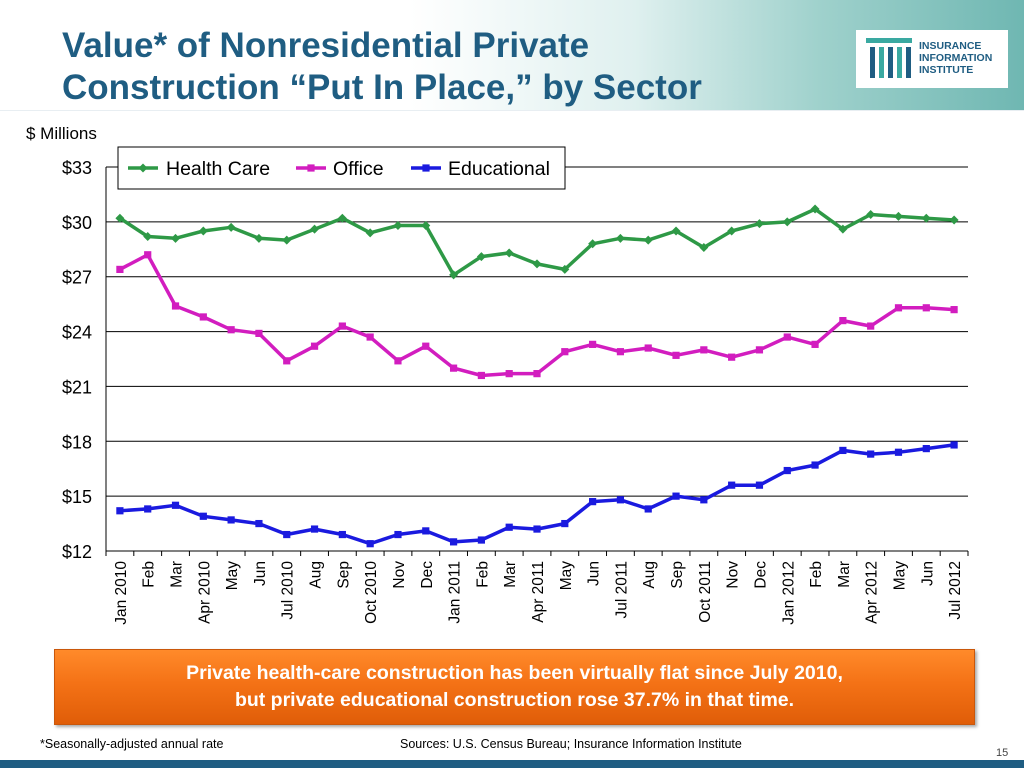  What do you see at coordinates (512, 764) in the screenshot?
I see `bottom-bar` at bounding box center [512, 764].